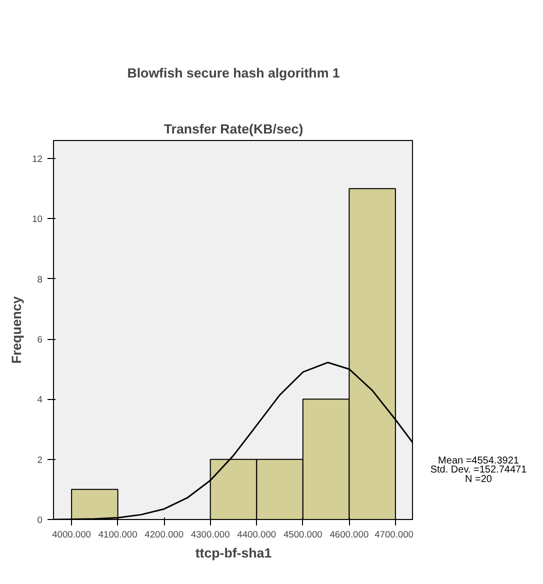  Describe the element at coordinates (40, 399) in the screenshot. I see `y-tick-label: 4` at that location.